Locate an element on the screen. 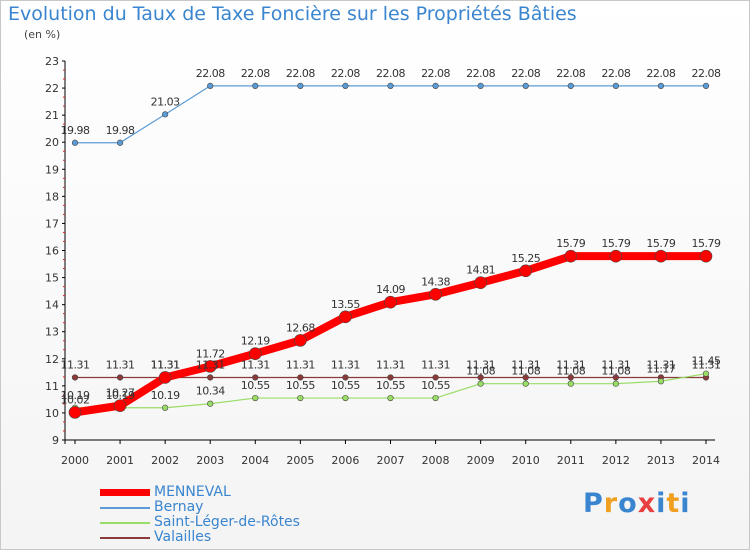 Image resolution: width=750 pixels, height=550 pixels. x-tick-label: 2001 is located at coordinates (120, 460).